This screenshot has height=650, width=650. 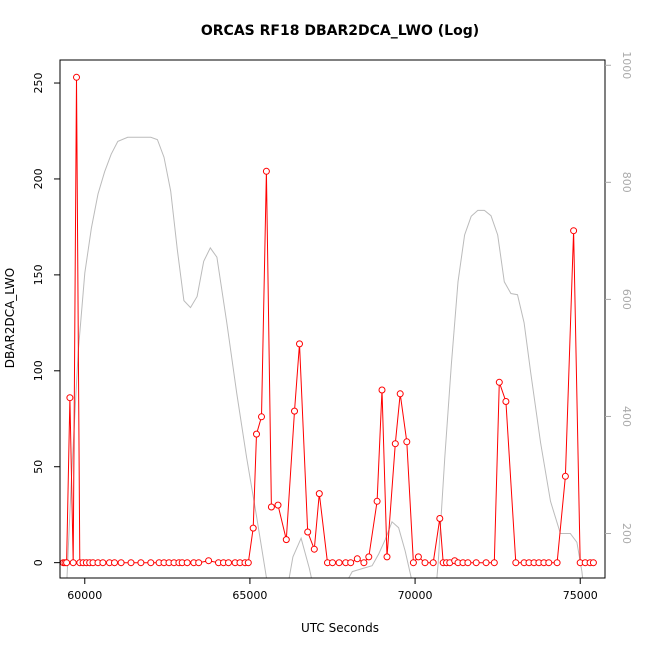 What do you see at coordinates (332, 590) in the screenshot?
I see `x-axis: 60000 65000 70000 75000` at bounding box center [332, 590].